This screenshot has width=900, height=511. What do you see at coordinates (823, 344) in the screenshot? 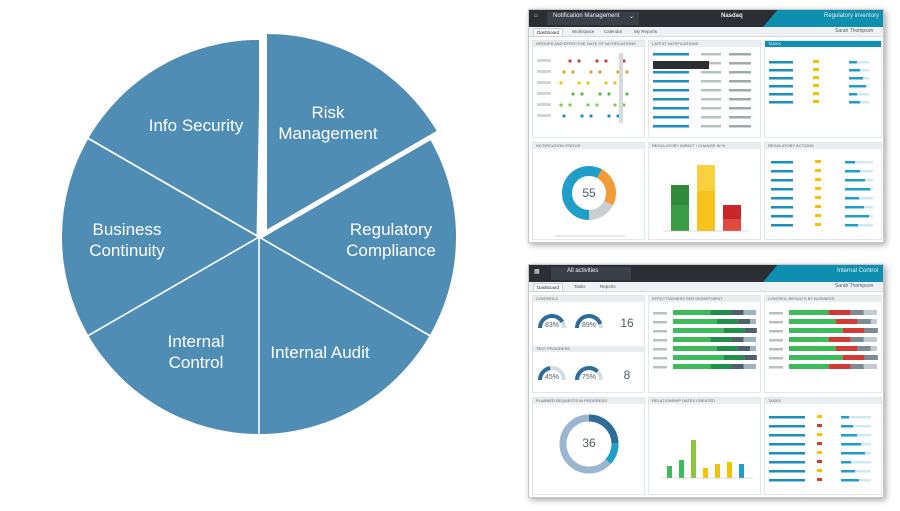
I see `panel-control-results: CONTROL RESULTS BY BUSINESS` at bounding box center [823, 344].